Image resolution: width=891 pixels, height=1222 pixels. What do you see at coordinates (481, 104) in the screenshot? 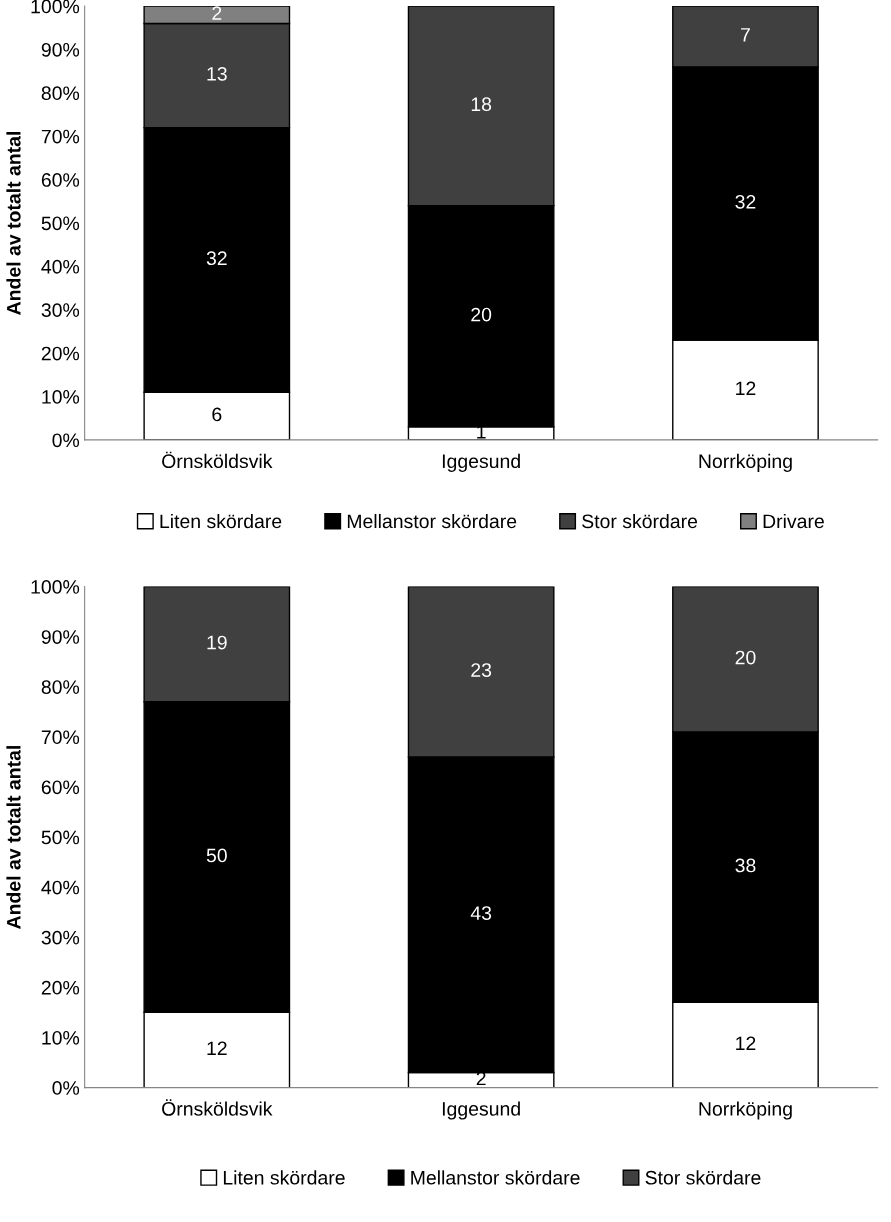
I see `annotation: 18` at bounding box center [481, 104].